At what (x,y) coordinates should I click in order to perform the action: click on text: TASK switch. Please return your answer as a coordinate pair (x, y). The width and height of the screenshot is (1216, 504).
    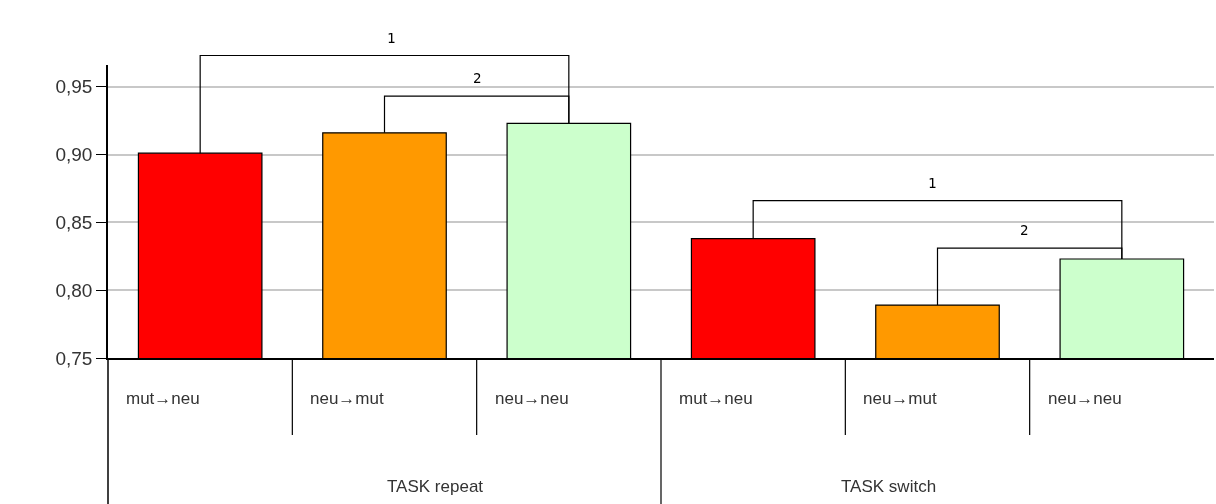
    Looking at the image, I should click on (889, 486).